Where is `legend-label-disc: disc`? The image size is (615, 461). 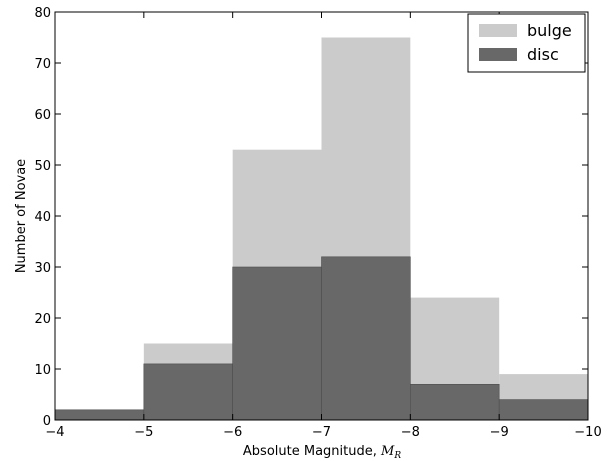
legend-label-disc: disc is located at coordinates (543, 54).